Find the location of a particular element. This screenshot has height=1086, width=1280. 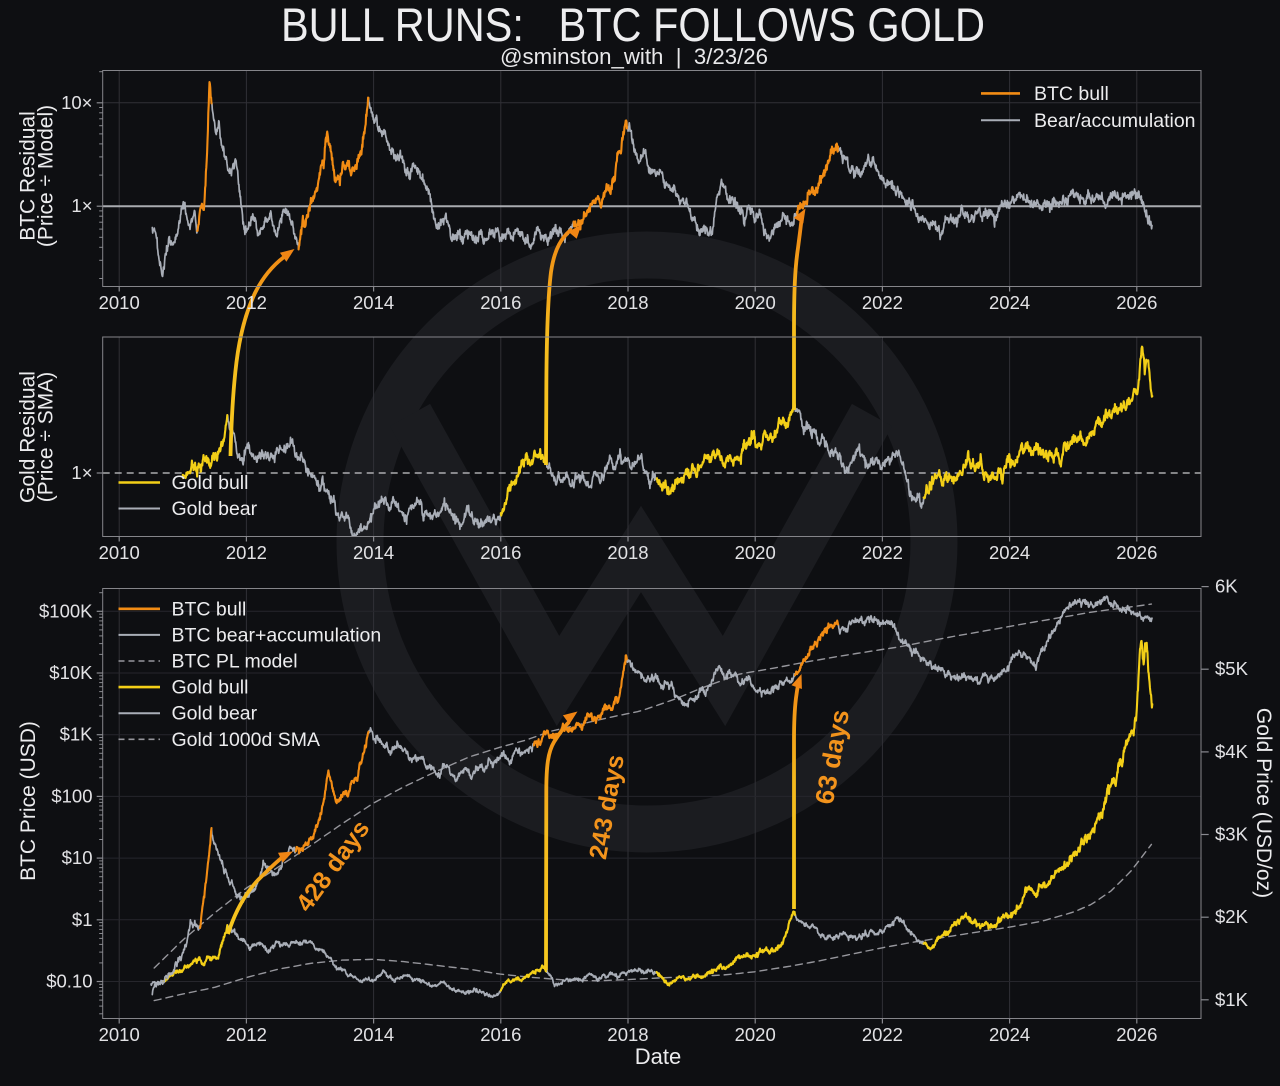

svg-text: (Price ÷ Model) is located at coordinates (46, 176).